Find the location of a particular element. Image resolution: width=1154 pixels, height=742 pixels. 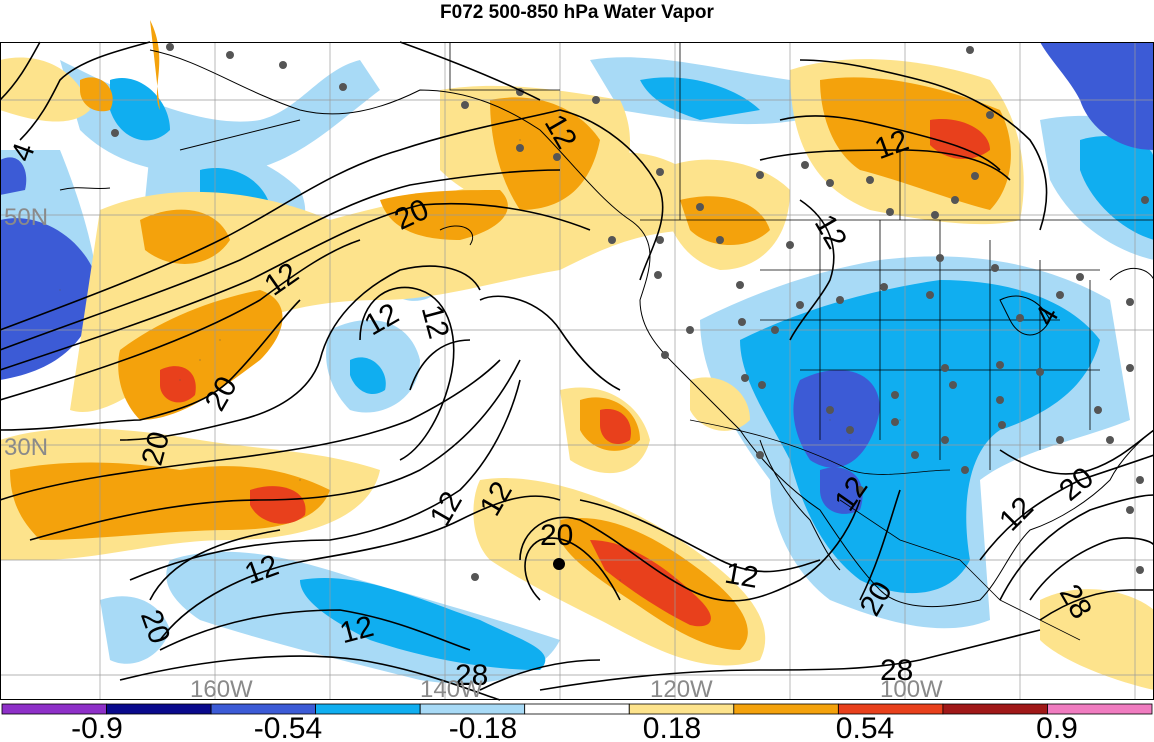

storm-center-marker is located at coordinates (559, 564).